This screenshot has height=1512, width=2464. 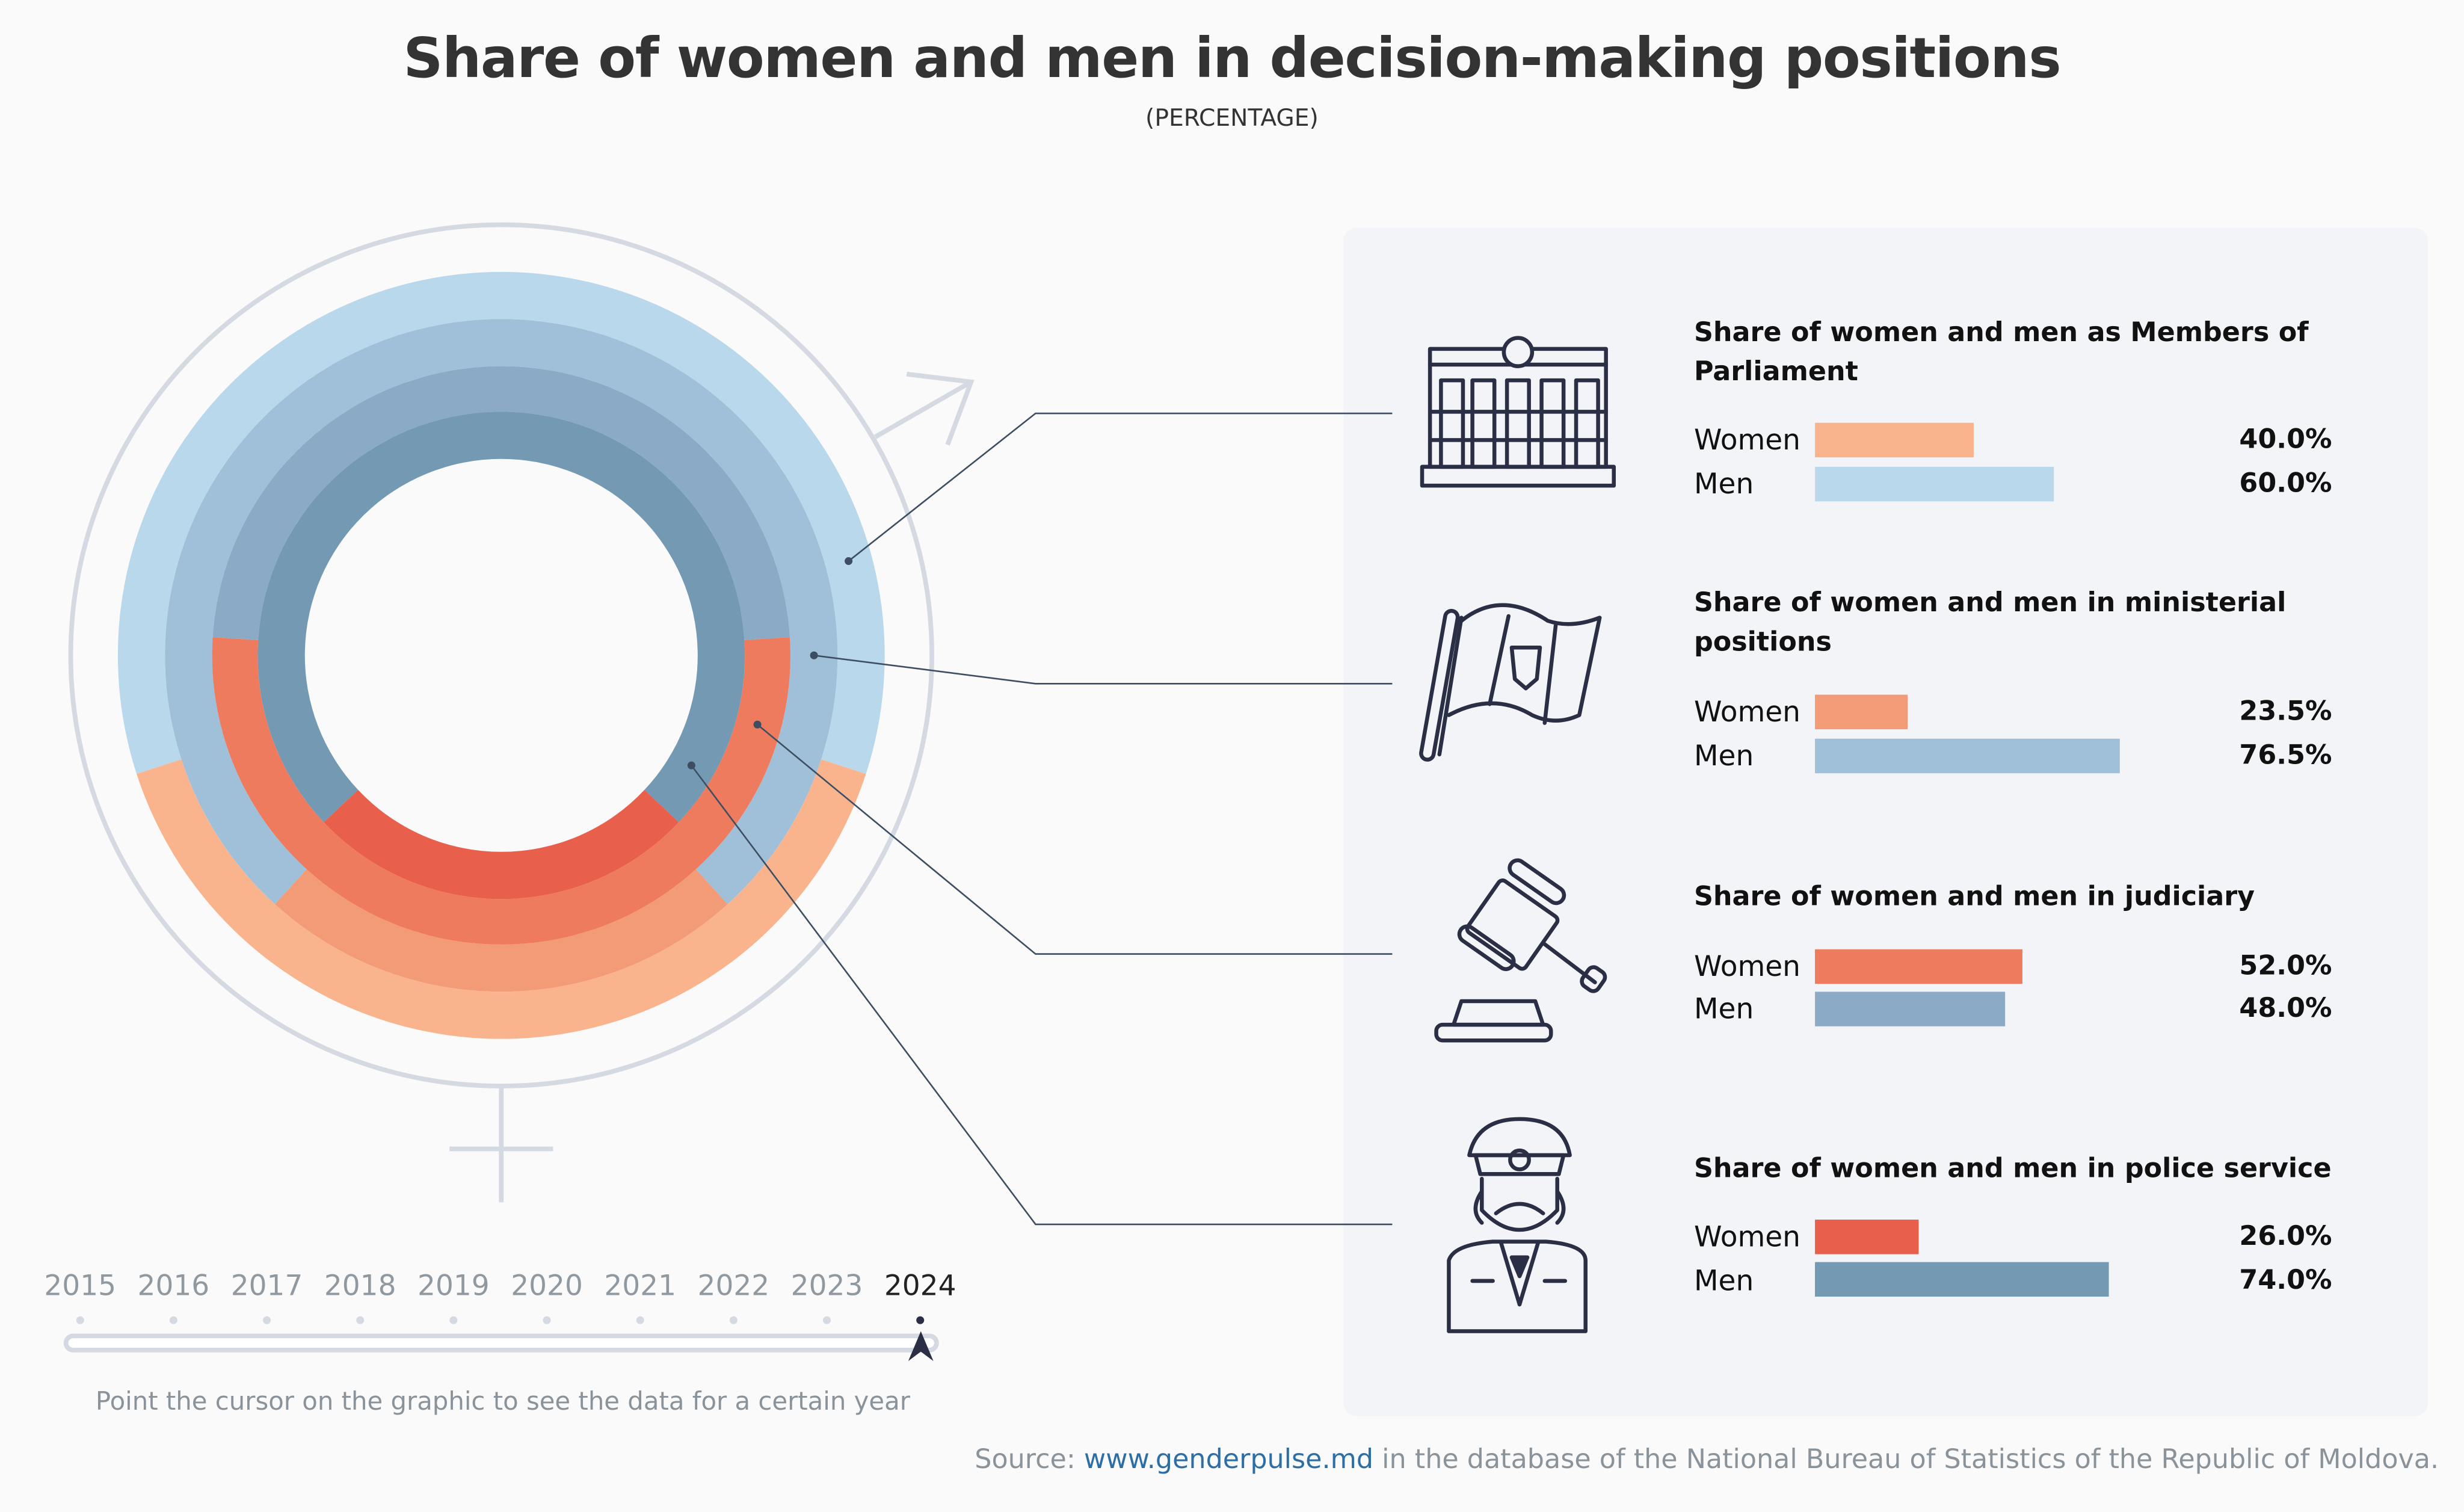 What do you see at coordinates (1918, 966) in the screenshot?
I see `bar-women-judiciary` at bounding box center [1918, 966].